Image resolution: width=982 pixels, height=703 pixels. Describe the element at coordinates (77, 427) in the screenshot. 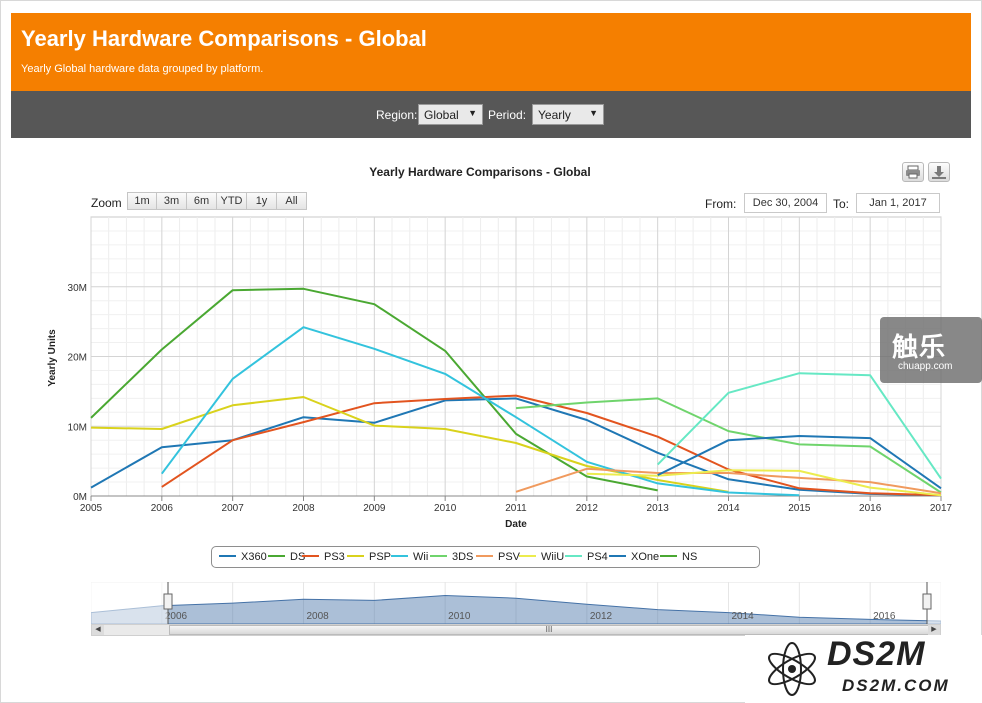

I see `y-tick-label: 10M` at that location.